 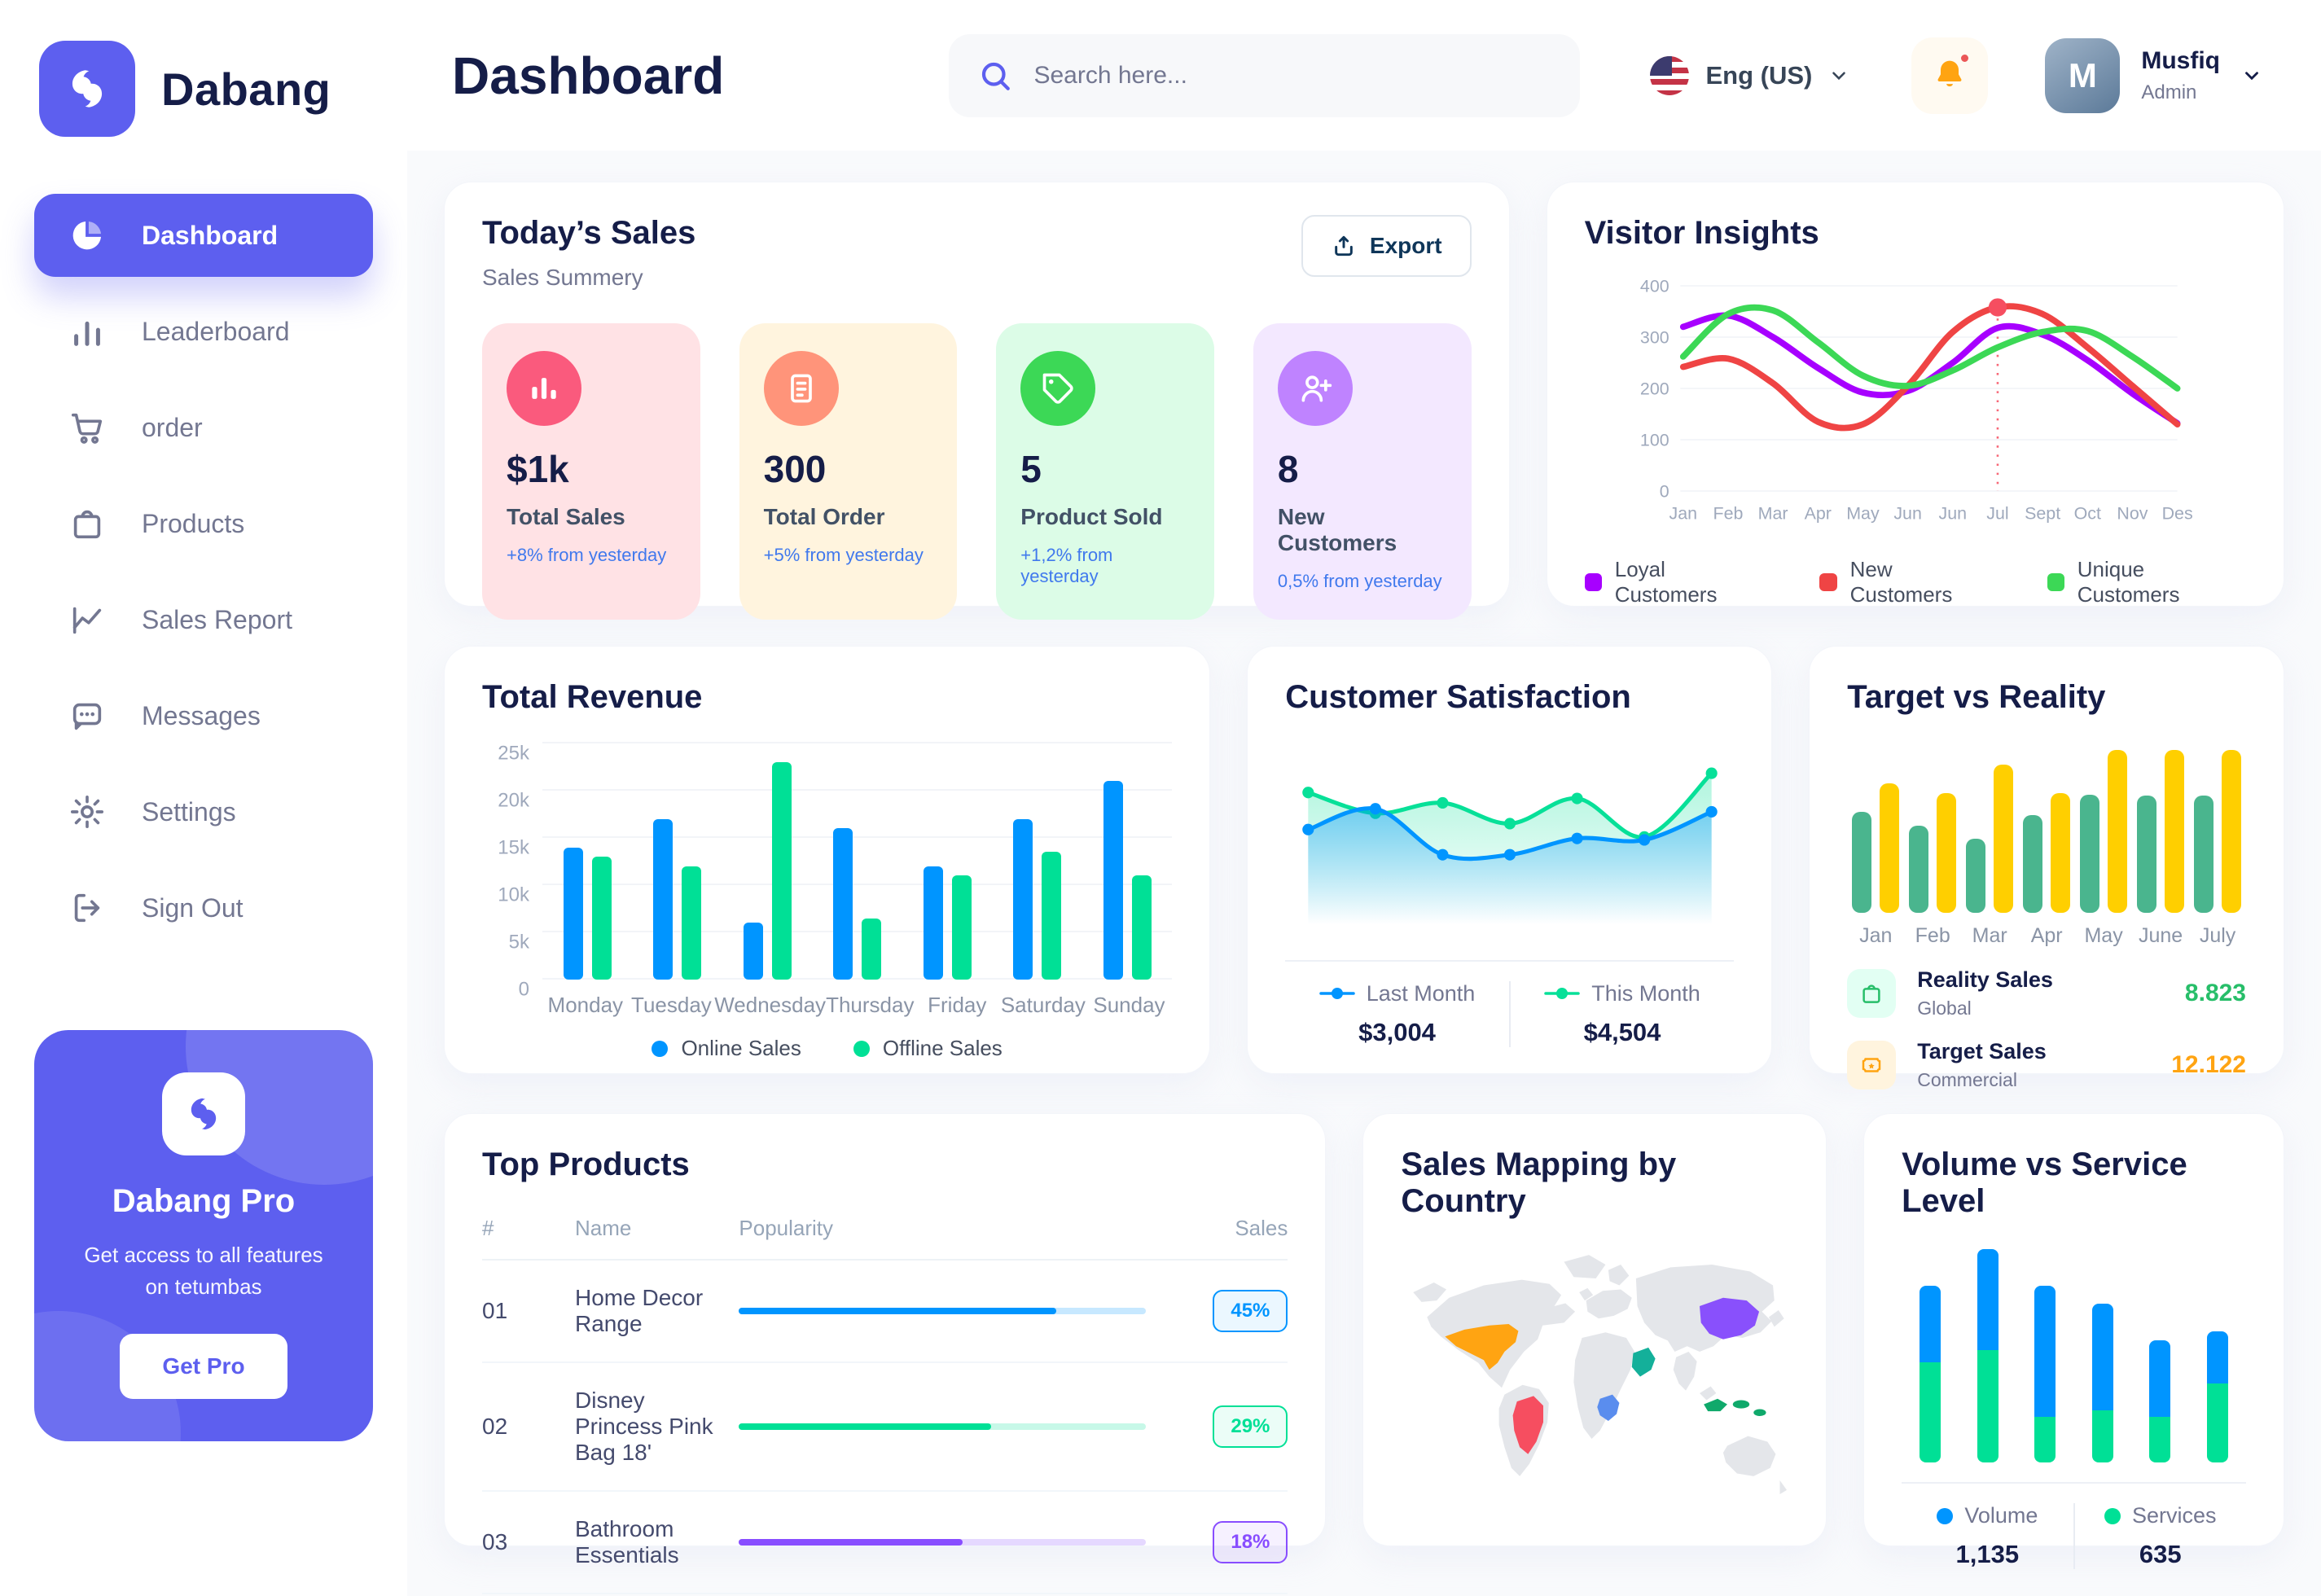 I want to click on legend-item: Unique Customers, so click(x=2146, y=582).